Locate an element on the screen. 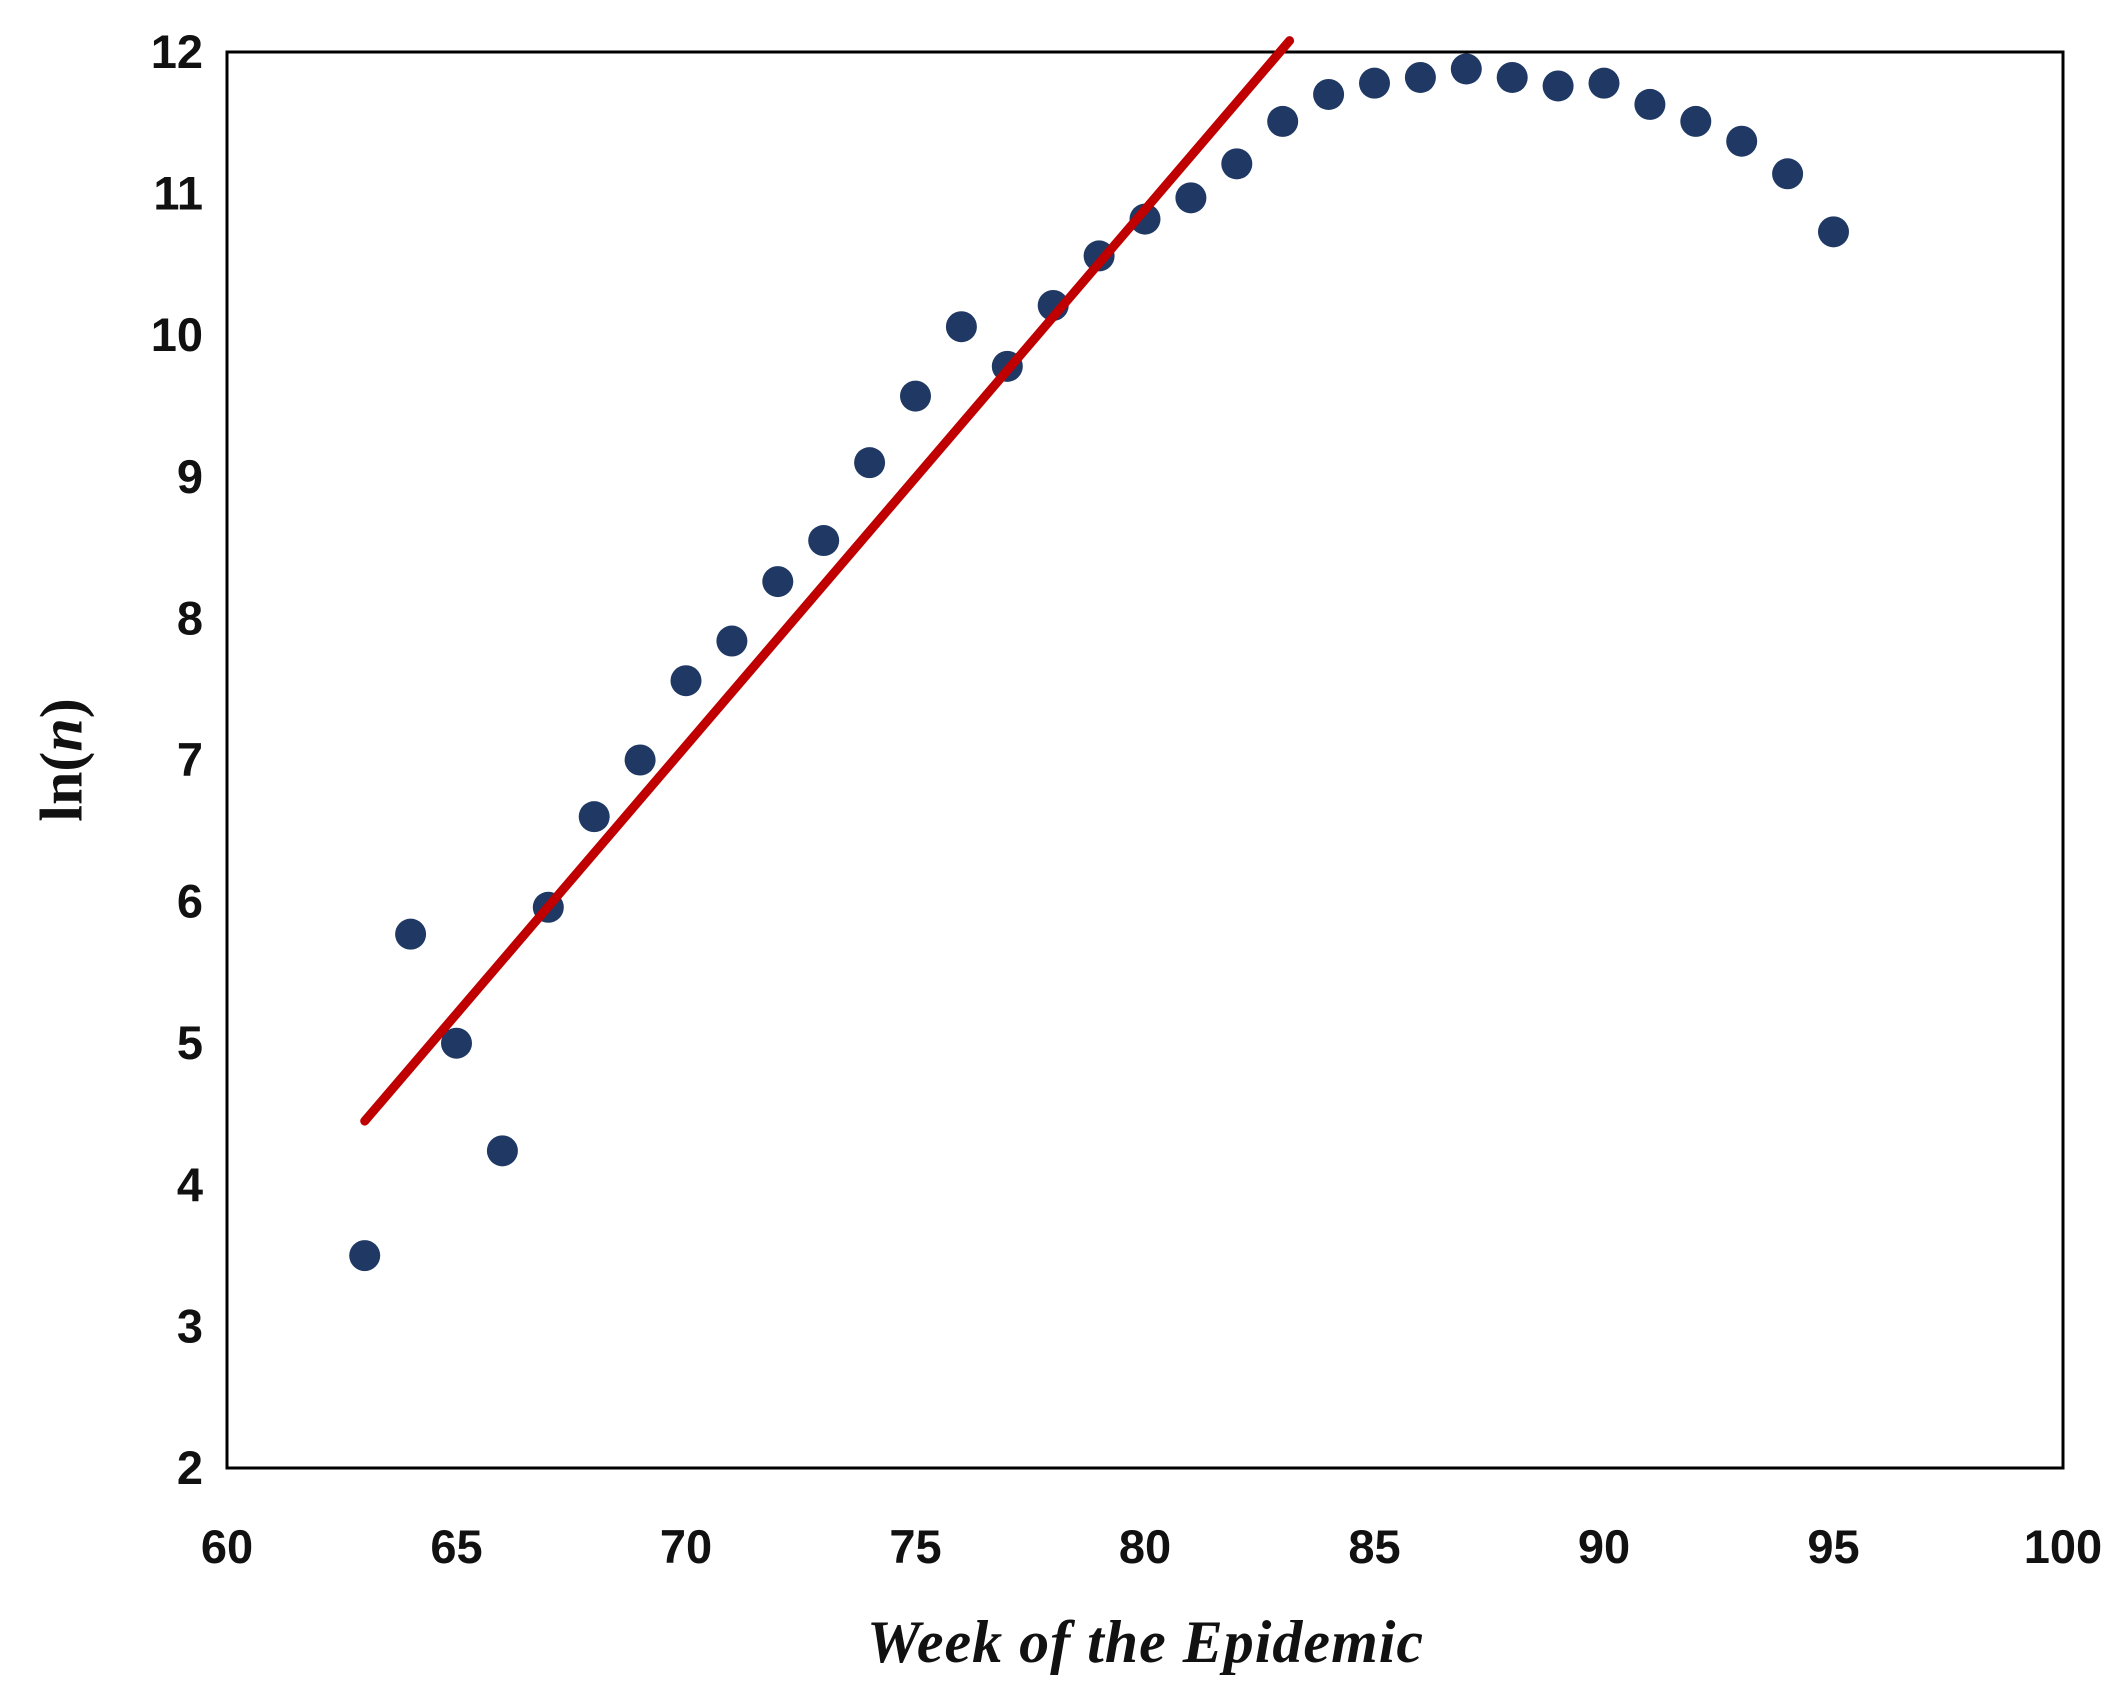 This screenshot has height=1698, width=2113. y-tick-label: 9 is located at coordinates (190, 476).